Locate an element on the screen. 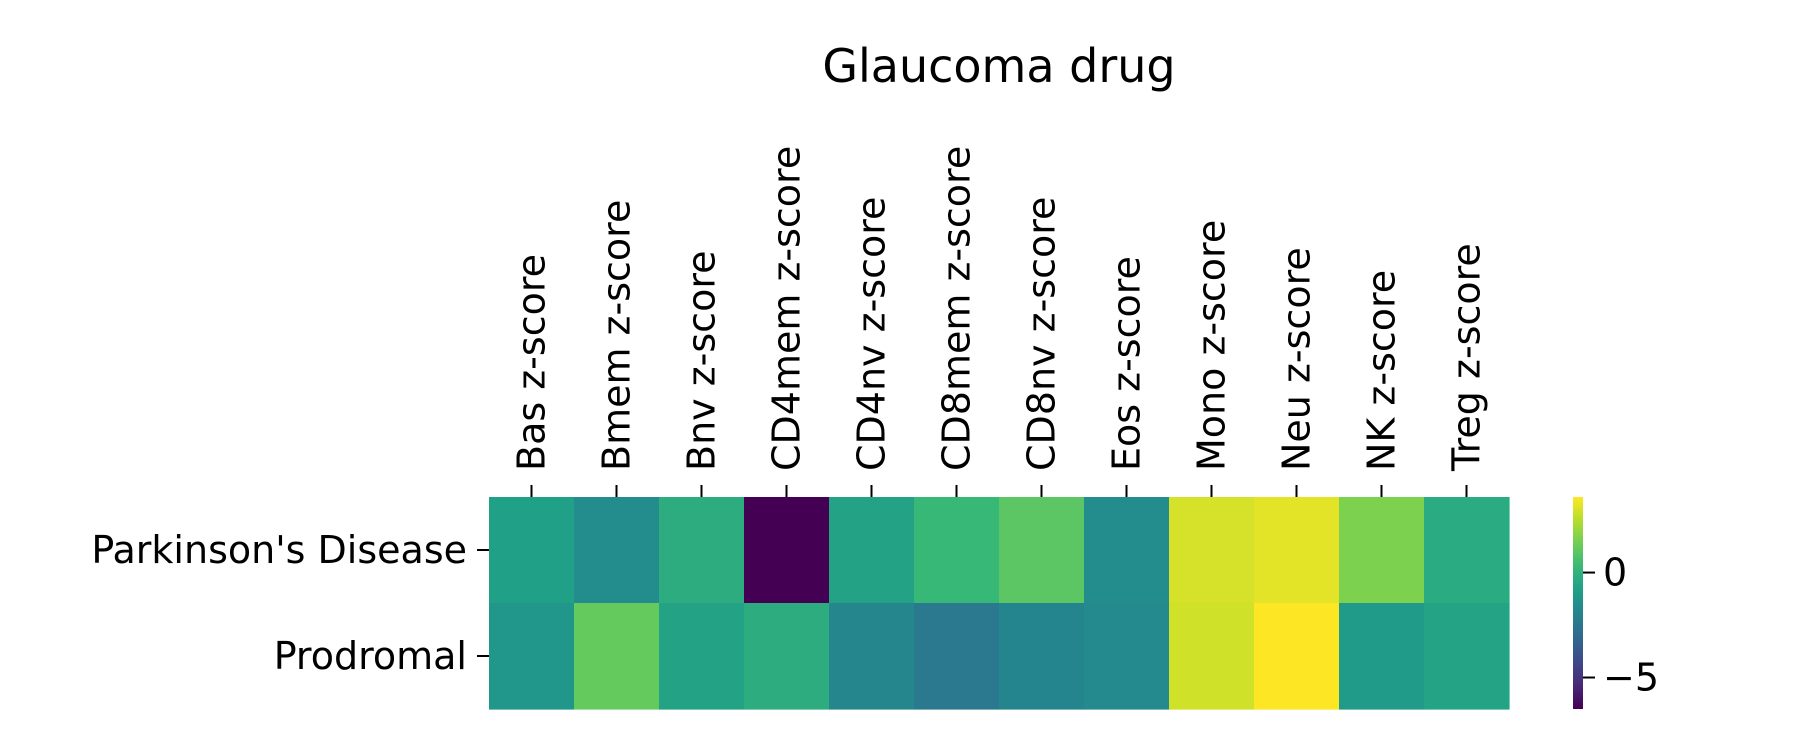  heatmap-cell-parkinson-s-disease-cd4mem-z-score is located at coordinates (787, 550).